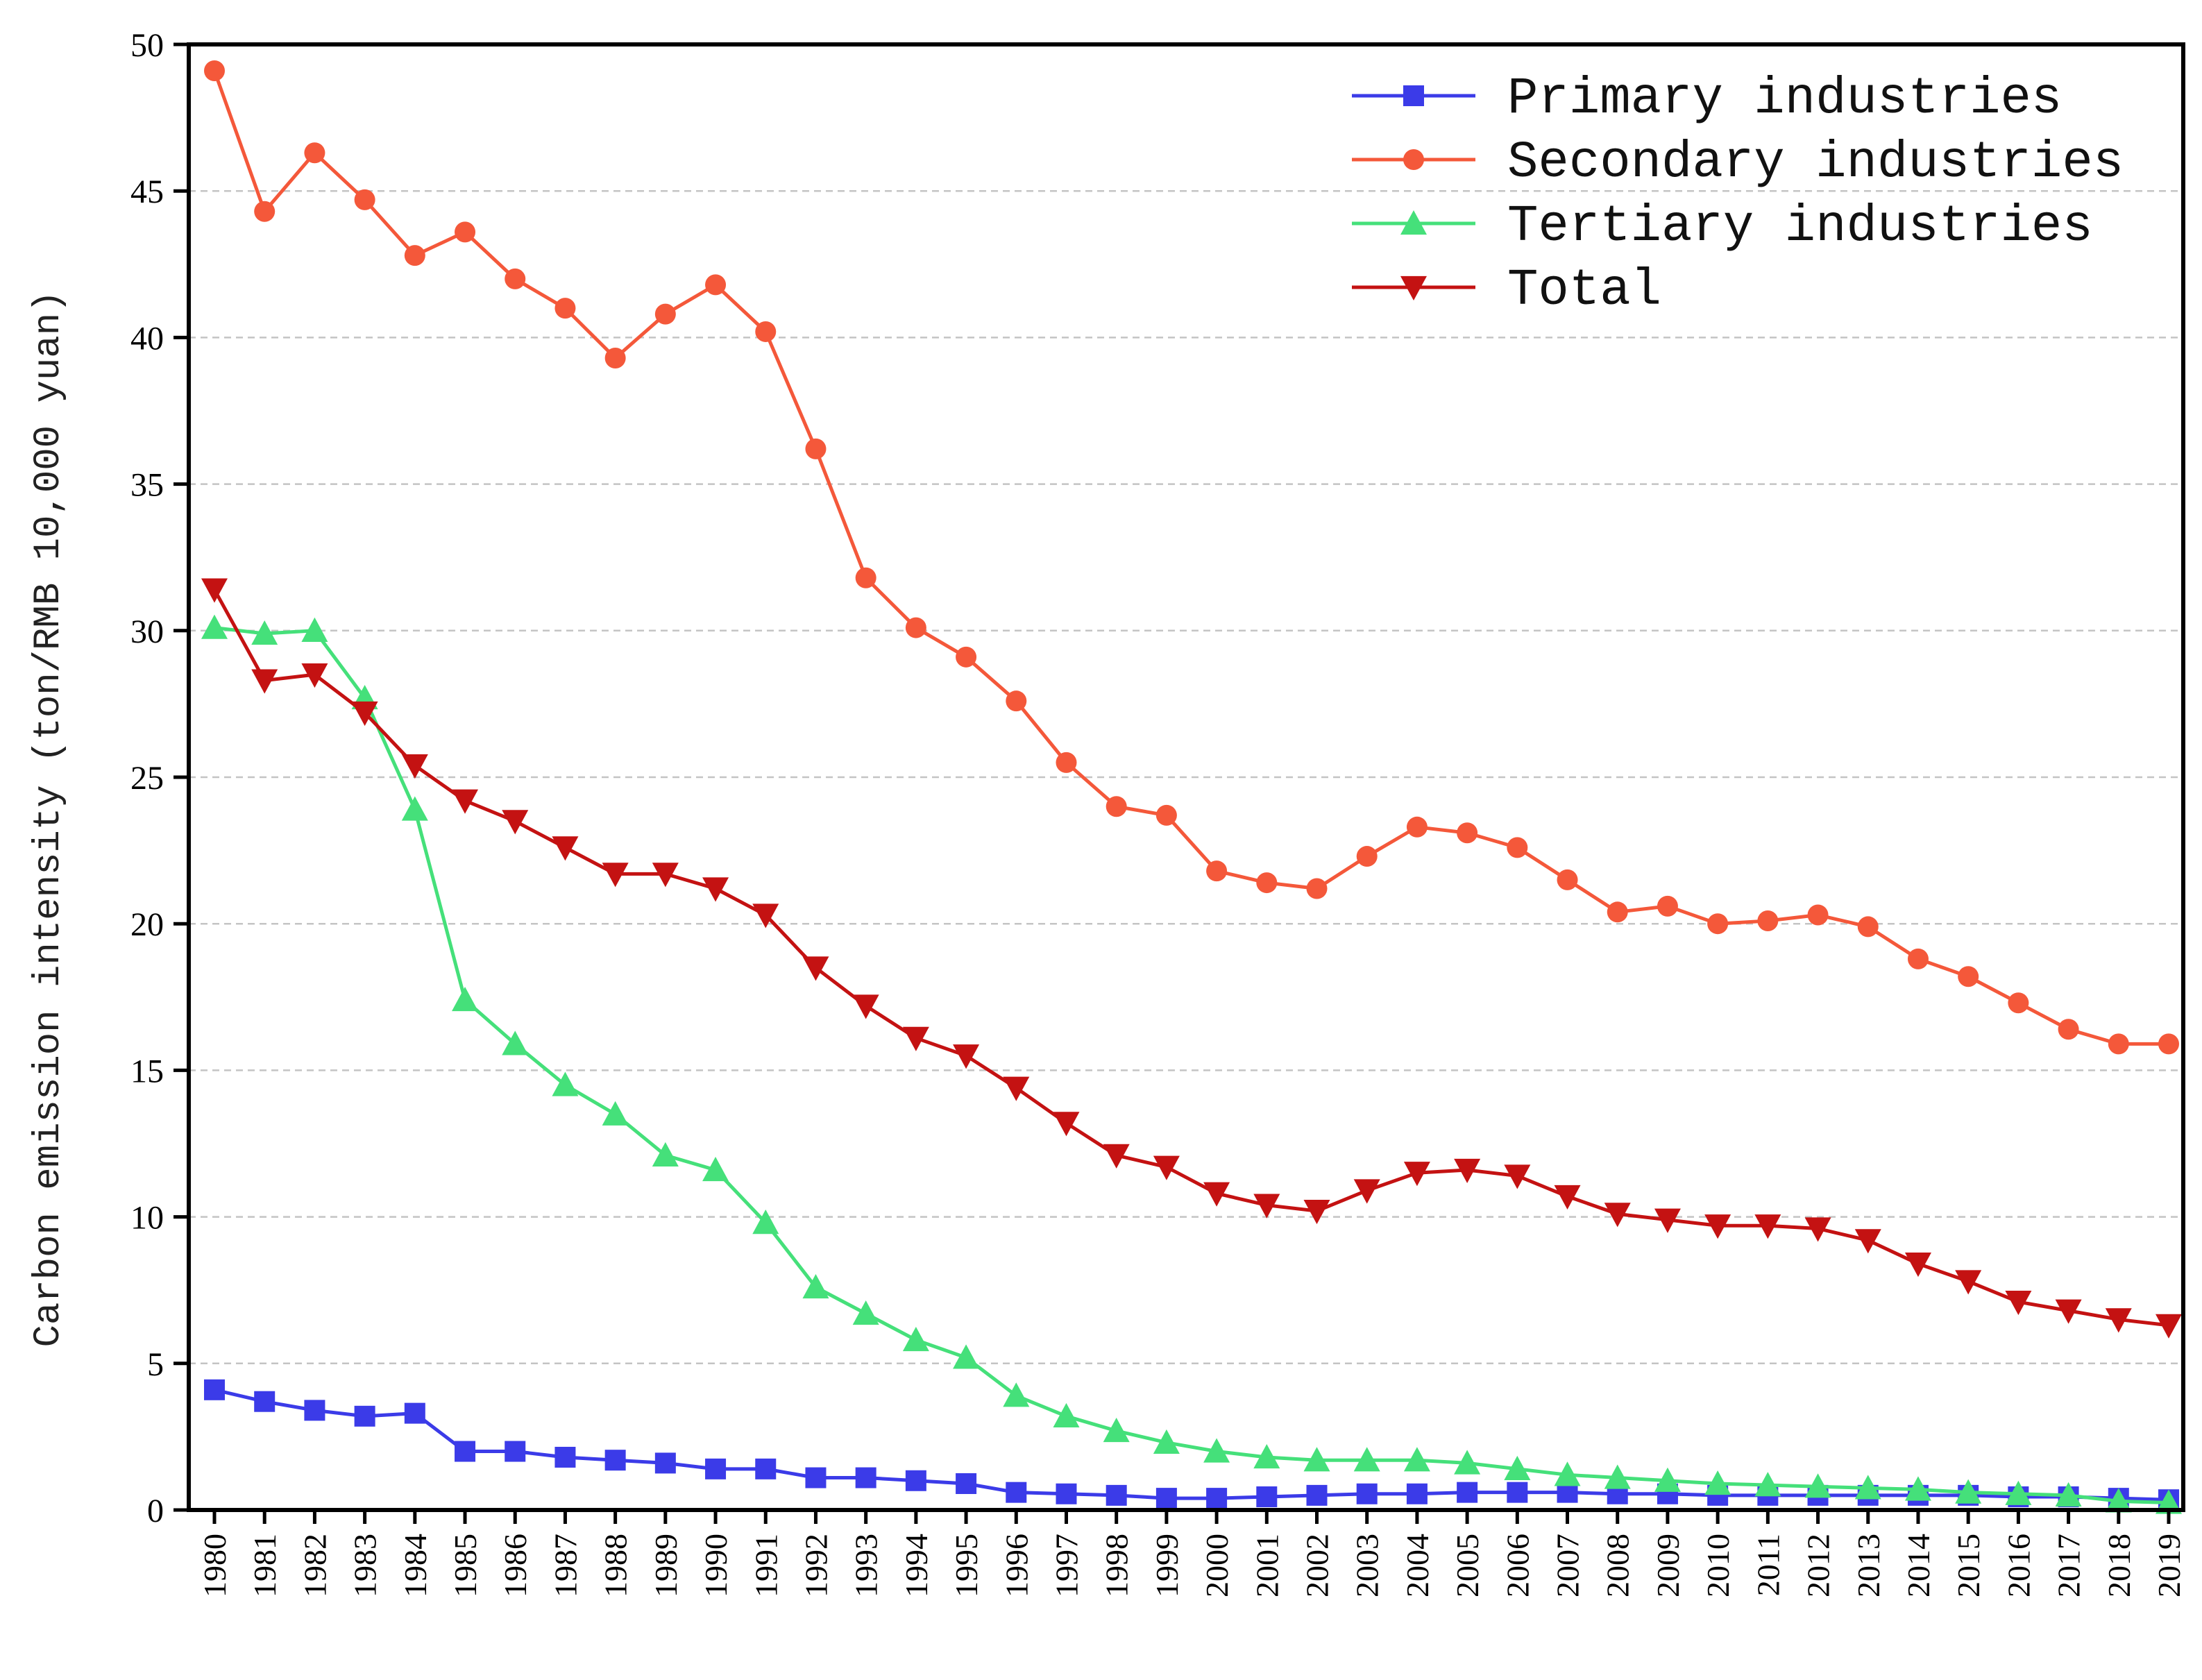  I want to click on point-tertiary-industries-2011, so click(1767, 1484).